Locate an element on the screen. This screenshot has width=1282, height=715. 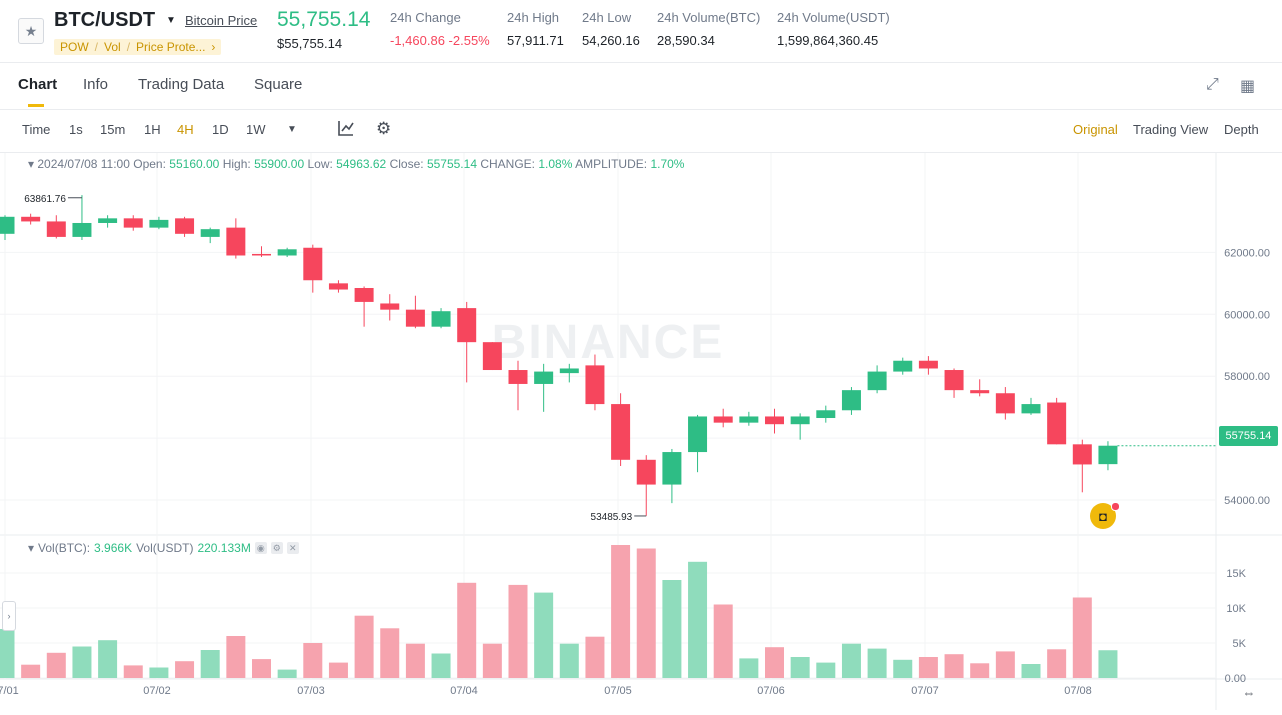
notification-dot is located at coordinates (1115, 506).